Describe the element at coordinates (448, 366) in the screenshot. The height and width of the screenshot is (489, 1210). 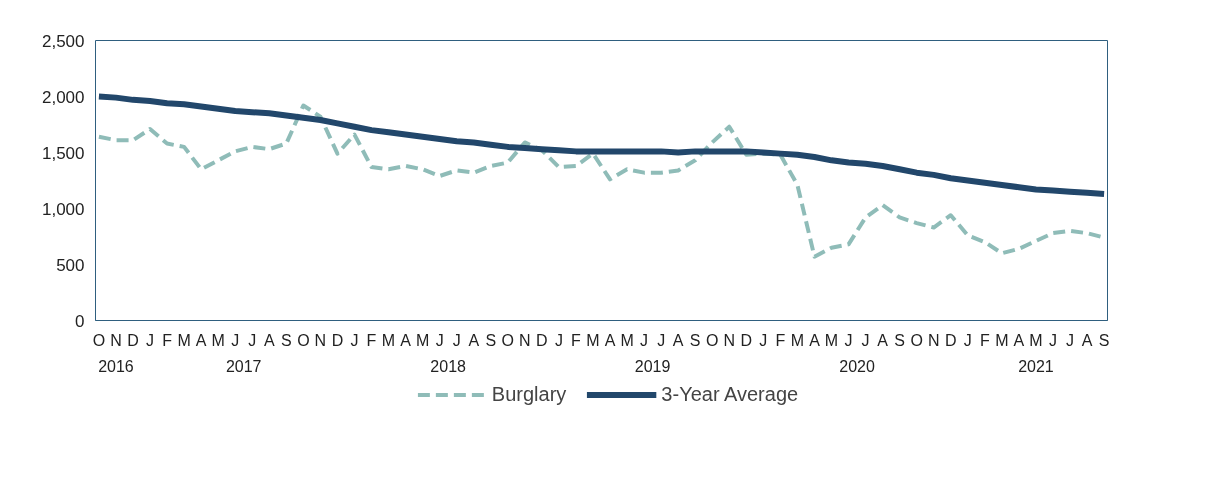
I see `text: 2018` at that location.